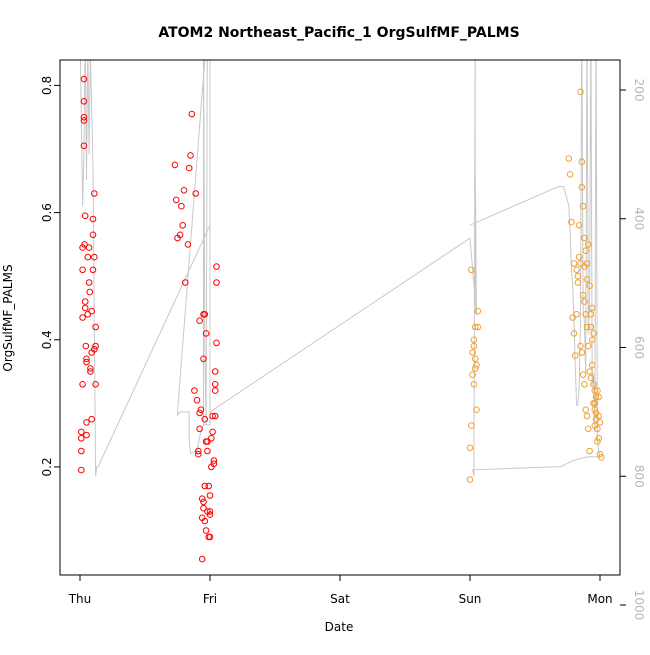  What do you see at coordinates (340, 590) in the screenshot?
I see `x-axis: Thu Fri Sat Sun Mon` at bounding box center [340, 590].